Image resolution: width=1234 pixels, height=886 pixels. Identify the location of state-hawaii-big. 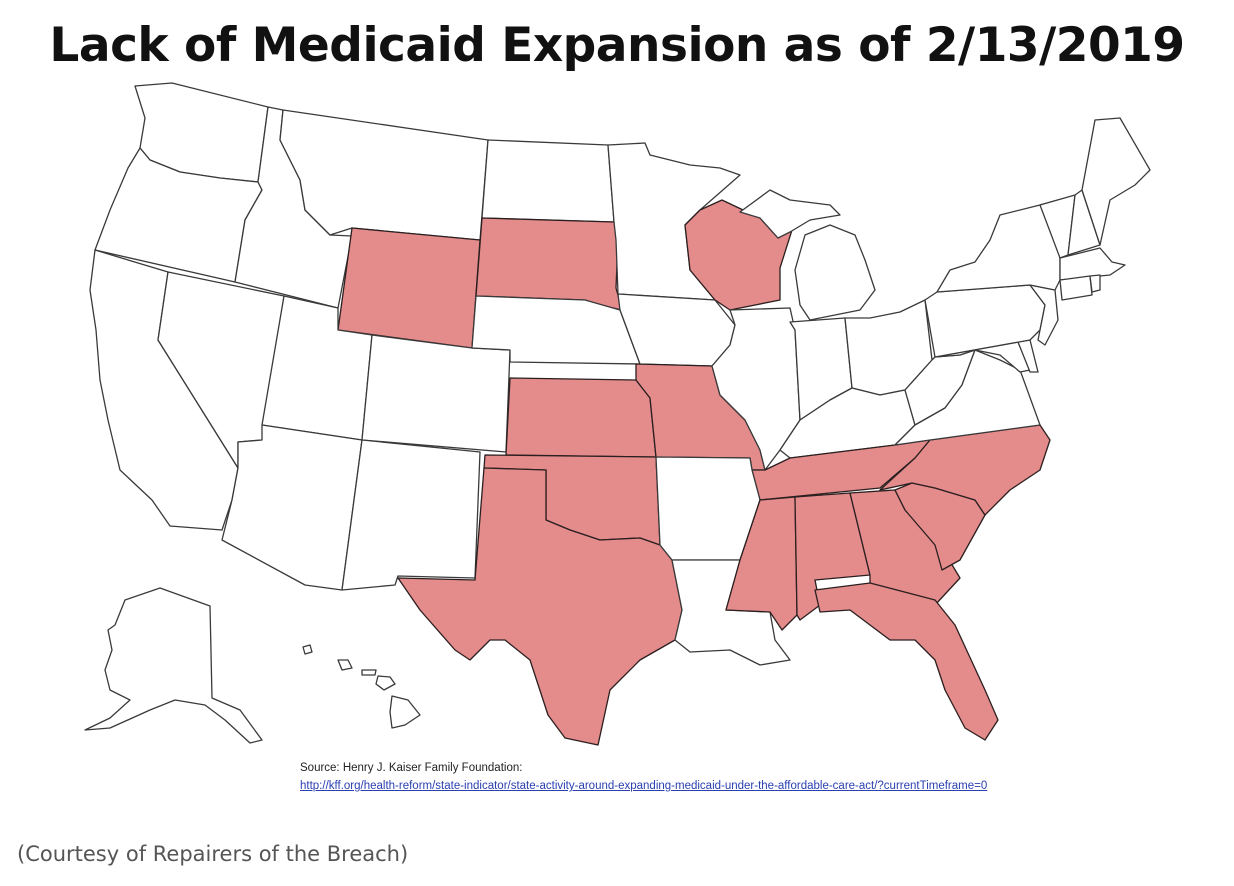
(405, 712).